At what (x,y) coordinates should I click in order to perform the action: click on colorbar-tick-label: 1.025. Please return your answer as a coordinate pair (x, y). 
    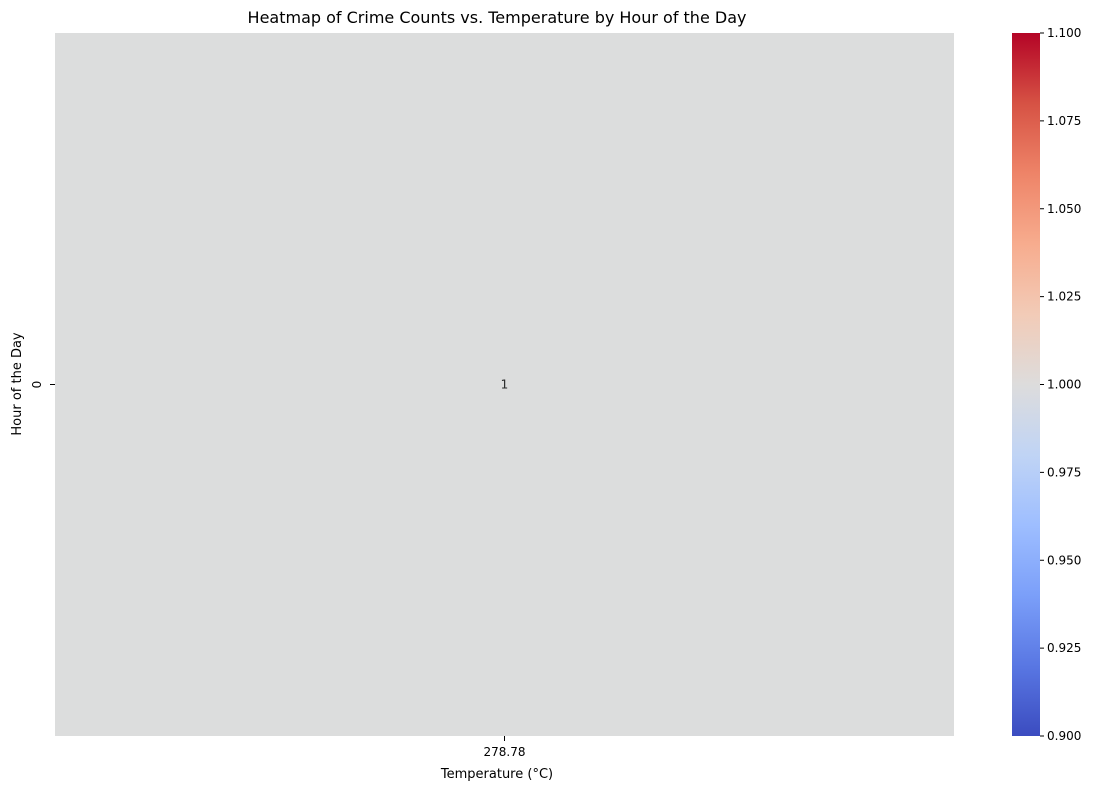
    Looking at the image, I should click on (1064, 297).